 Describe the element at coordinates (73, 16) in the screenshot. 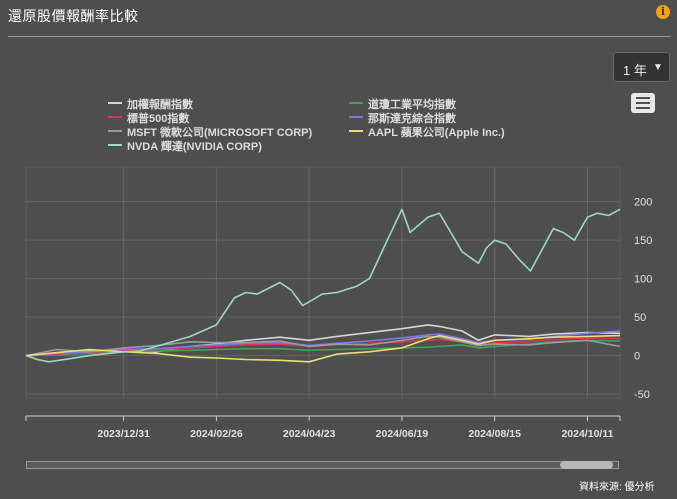

I see `page-title: 還原股價報酬率比較` at that location.